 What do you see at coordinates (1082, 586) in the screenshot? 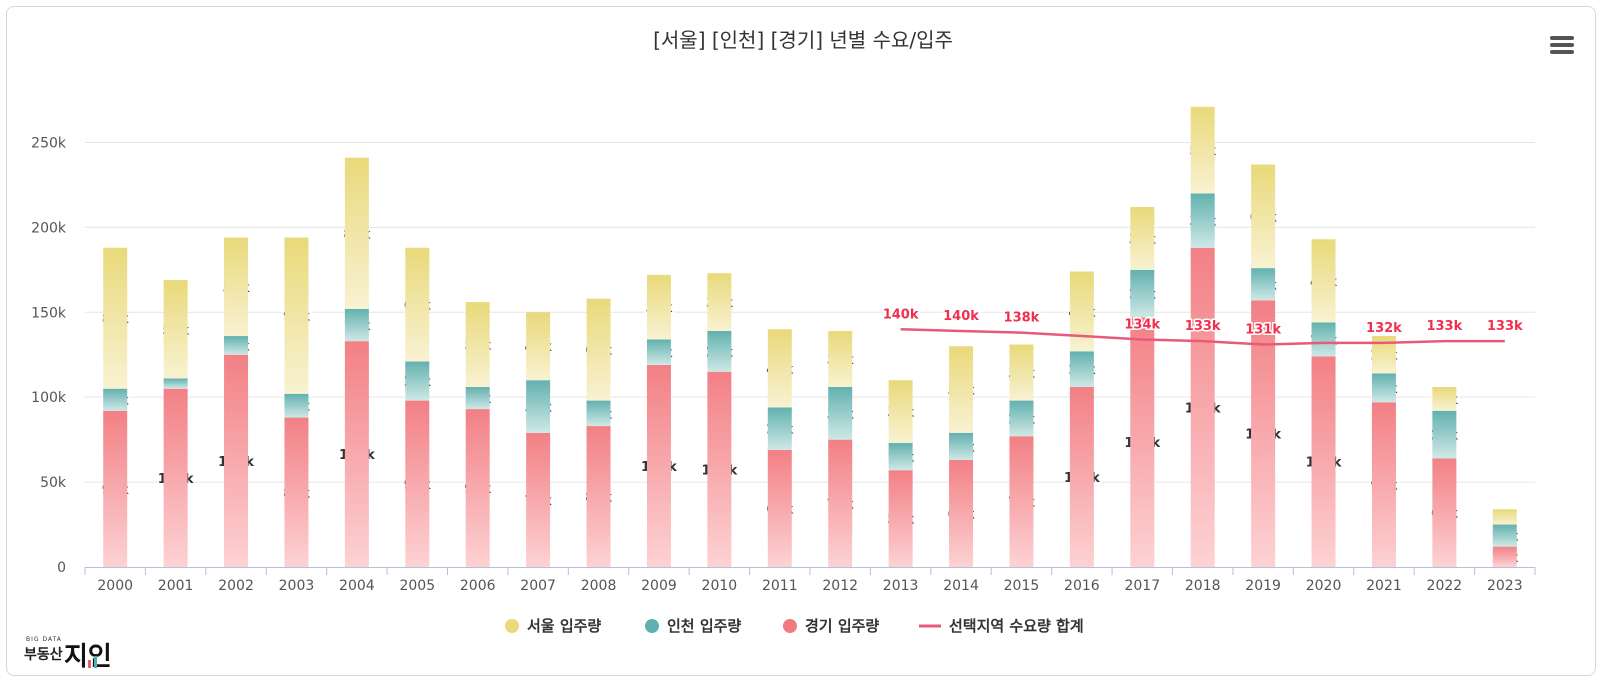
I see `x-tick-label: 2016` at bounding box center [1082, 586].